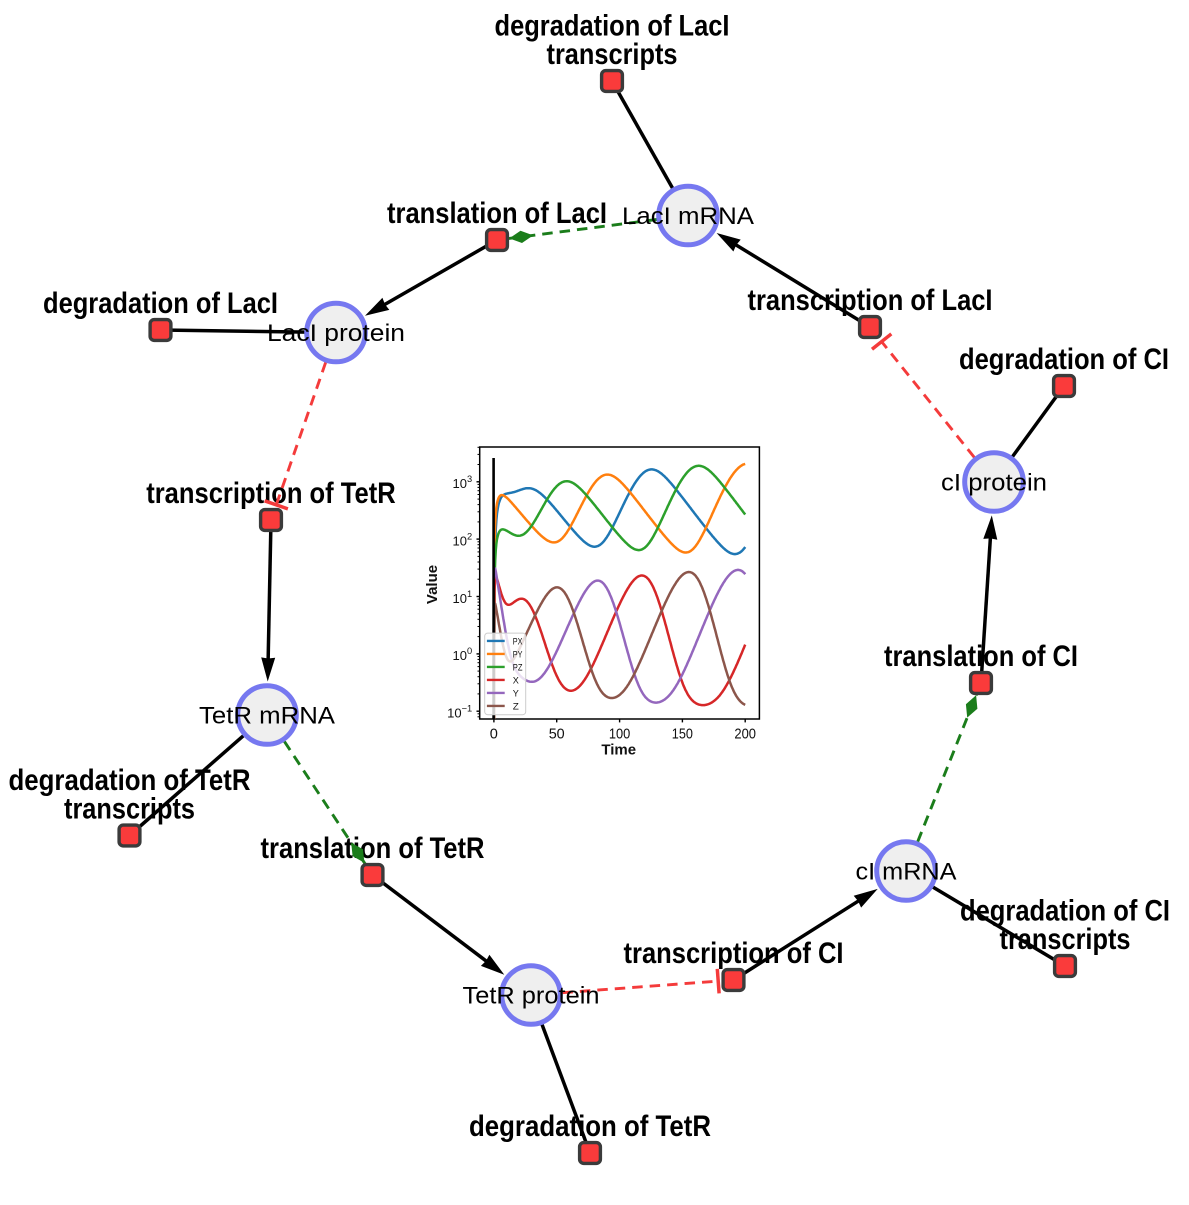 The height and width of the screenshot is (1205, 1189). I want to click on svg-text: PY, so click(518, 654).